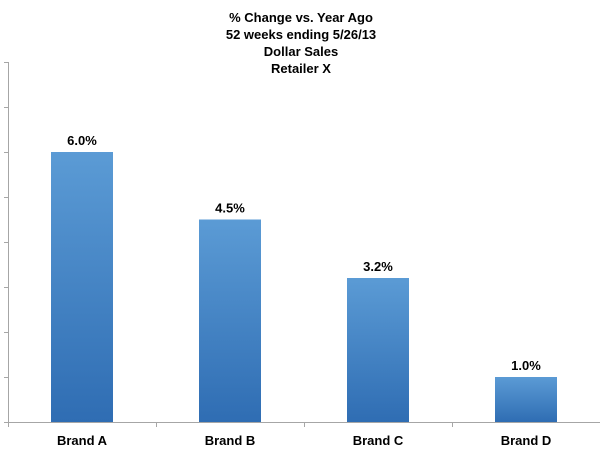 This screenshot has width=600, height=449. Describe the element at coordinates (82, 287) in the screenshot. I see `bar-brand-a` at that location.